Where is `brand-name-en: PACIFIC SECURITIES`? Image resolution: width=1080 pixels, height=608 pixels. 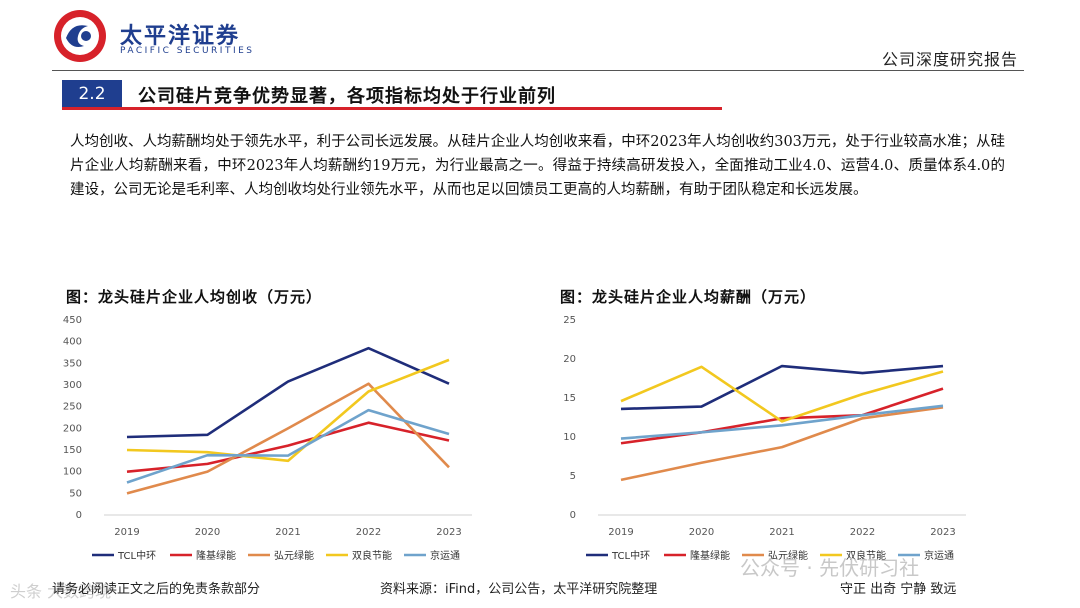
brand-name-en: PACIFIC SECURITIES is located at coordinates (187, 51).